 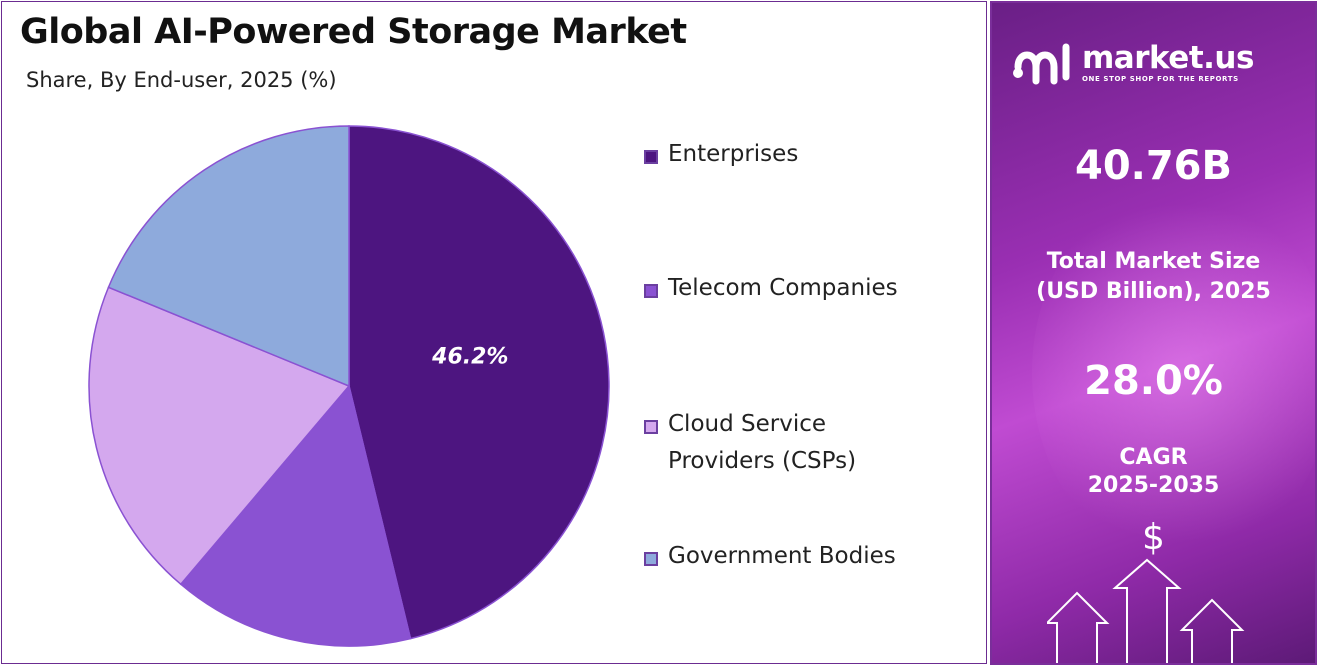 I want to click on market-size-label-1: Total Market Size, so click(x=1153, y=261).